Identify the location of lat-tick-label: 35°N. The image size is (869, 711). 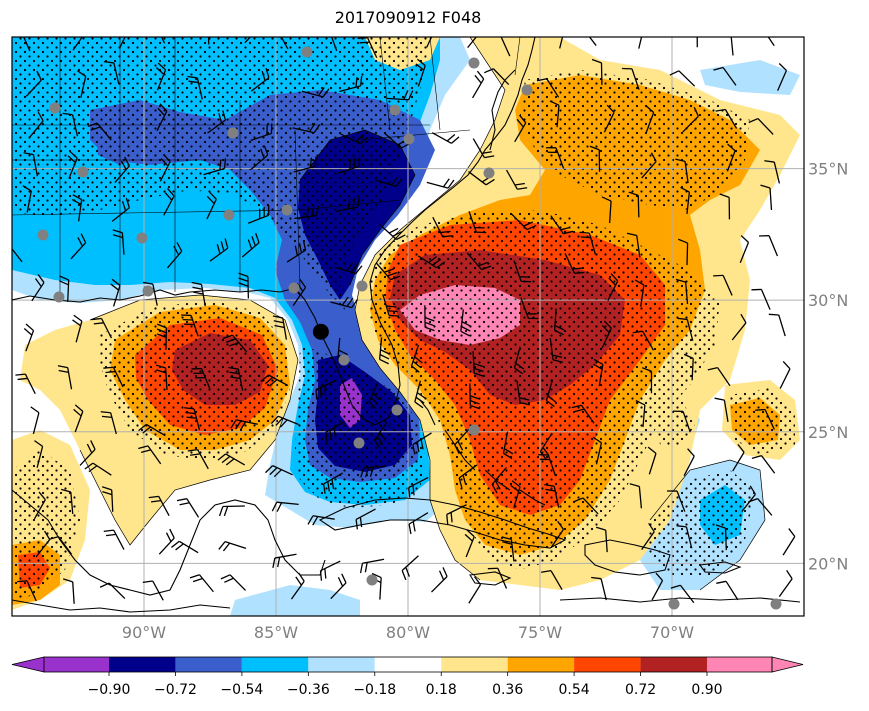
(828, 169).